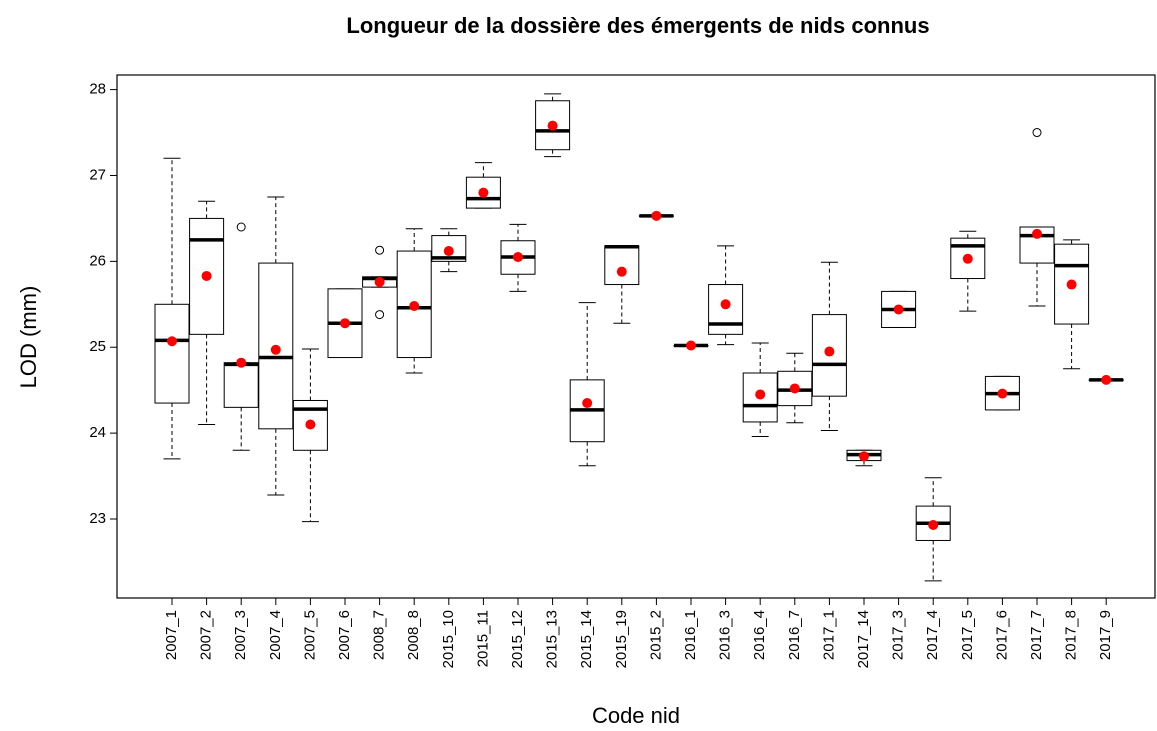 The width and height of the screenshot is (1157, 731). I want to click on x-tick-label: 2015_12, so click(517, 639).